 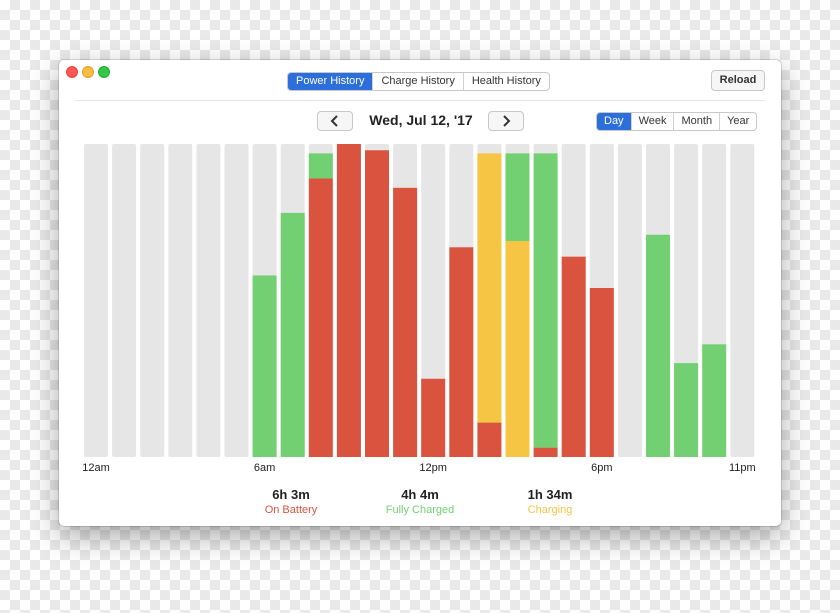 What do you see at coordinates (545, 300) in the screenshot?
I see `bar-4pm-fully-charged` at bounding box center [545, 300].